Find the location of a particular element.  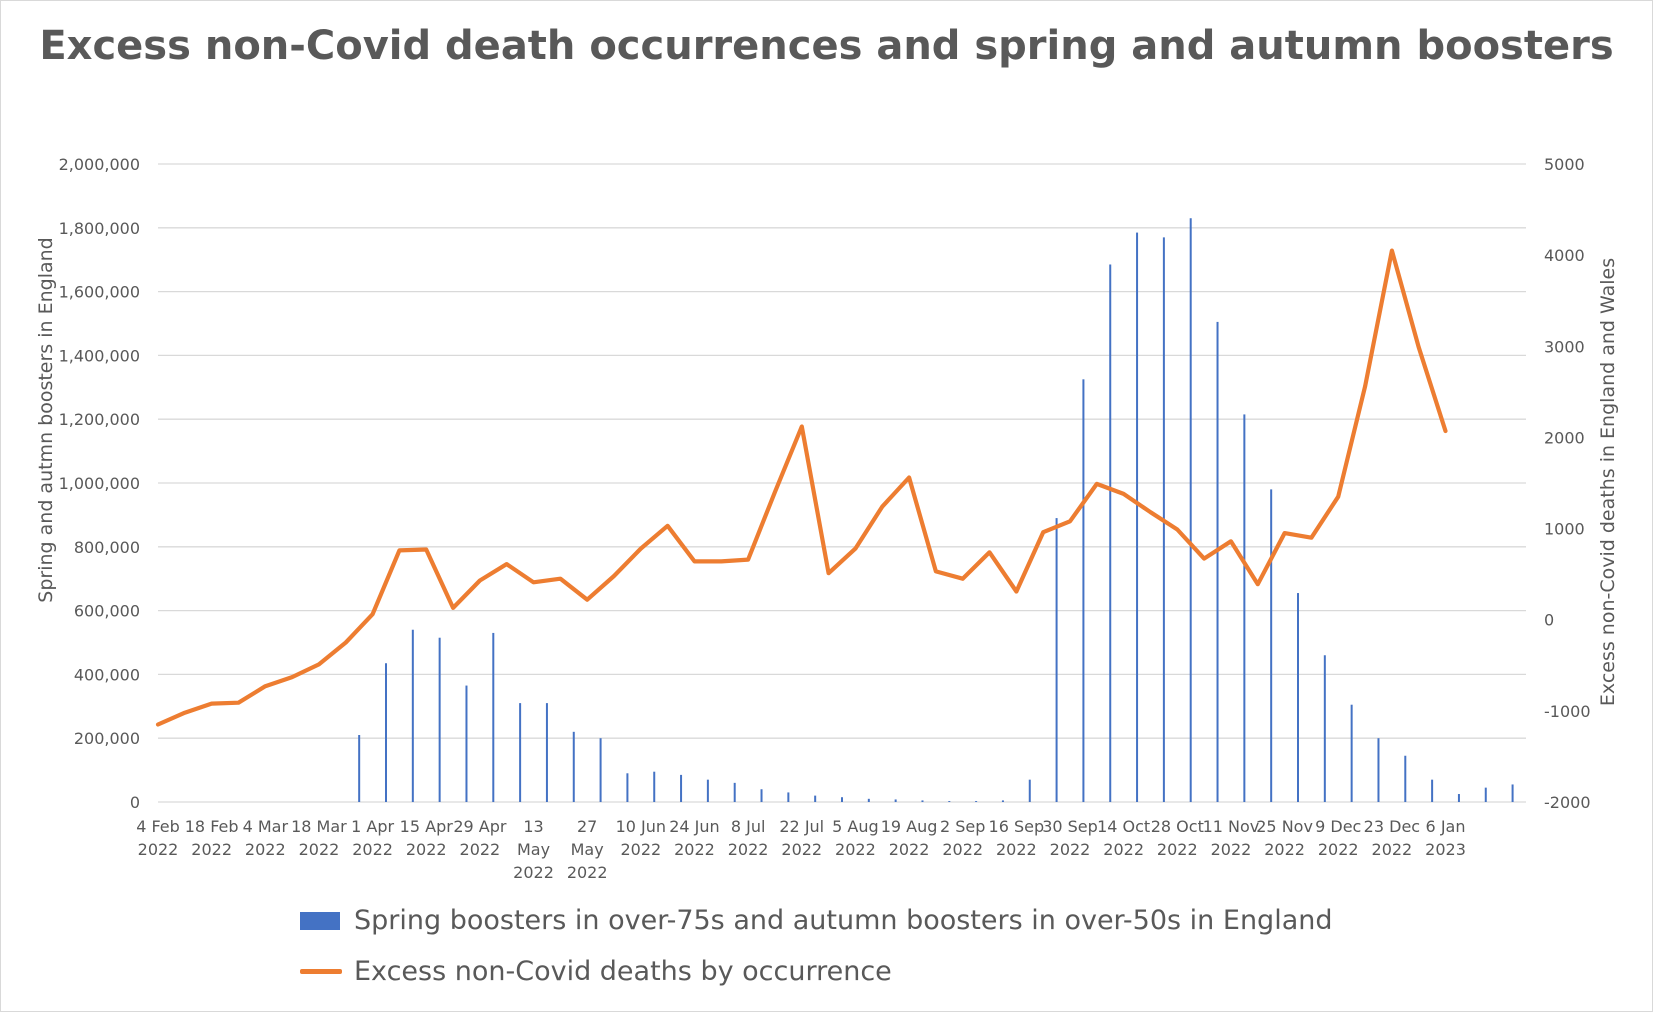

y2-tick-label: 0 is located at coordinates (1549, 620).